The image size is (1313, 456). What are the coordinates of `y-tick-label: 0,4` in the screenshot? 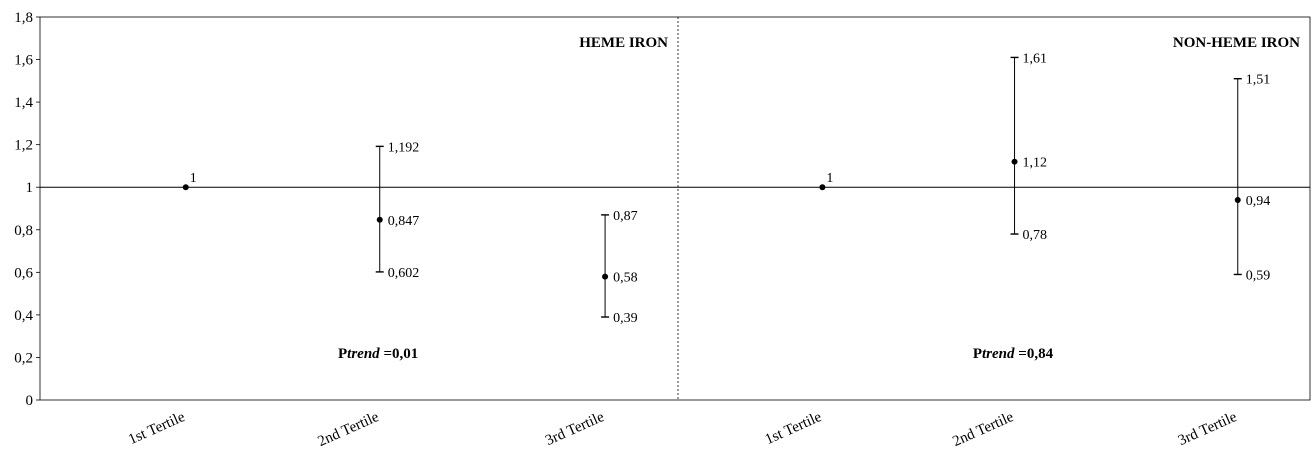 It's located at (23, 316).